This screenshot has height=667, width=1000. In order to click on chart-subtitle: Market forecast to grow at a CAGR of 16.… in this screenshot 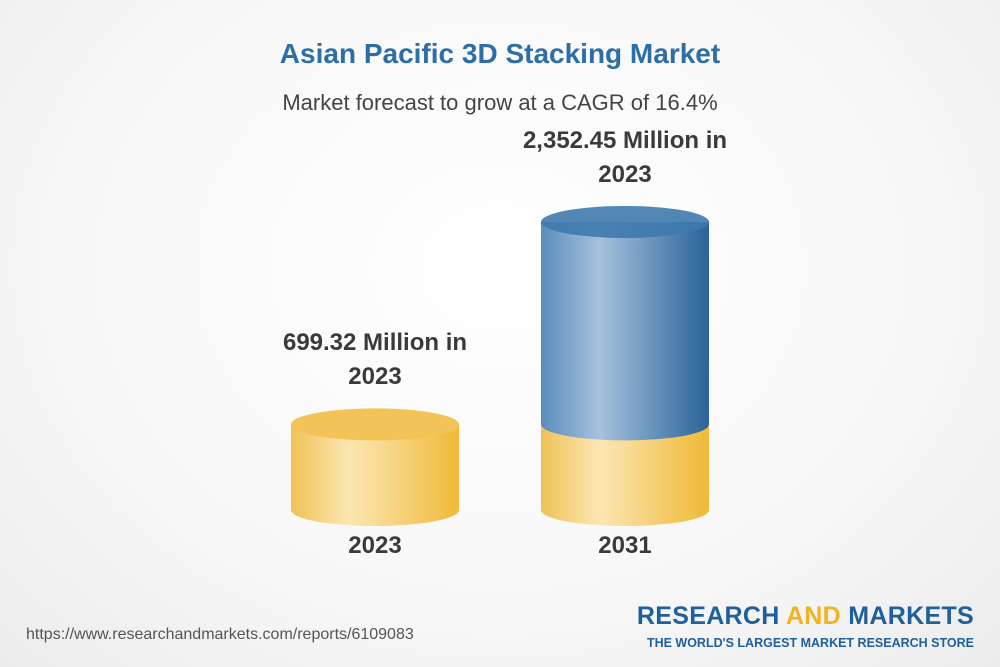, I will do `click(500, 102)`.